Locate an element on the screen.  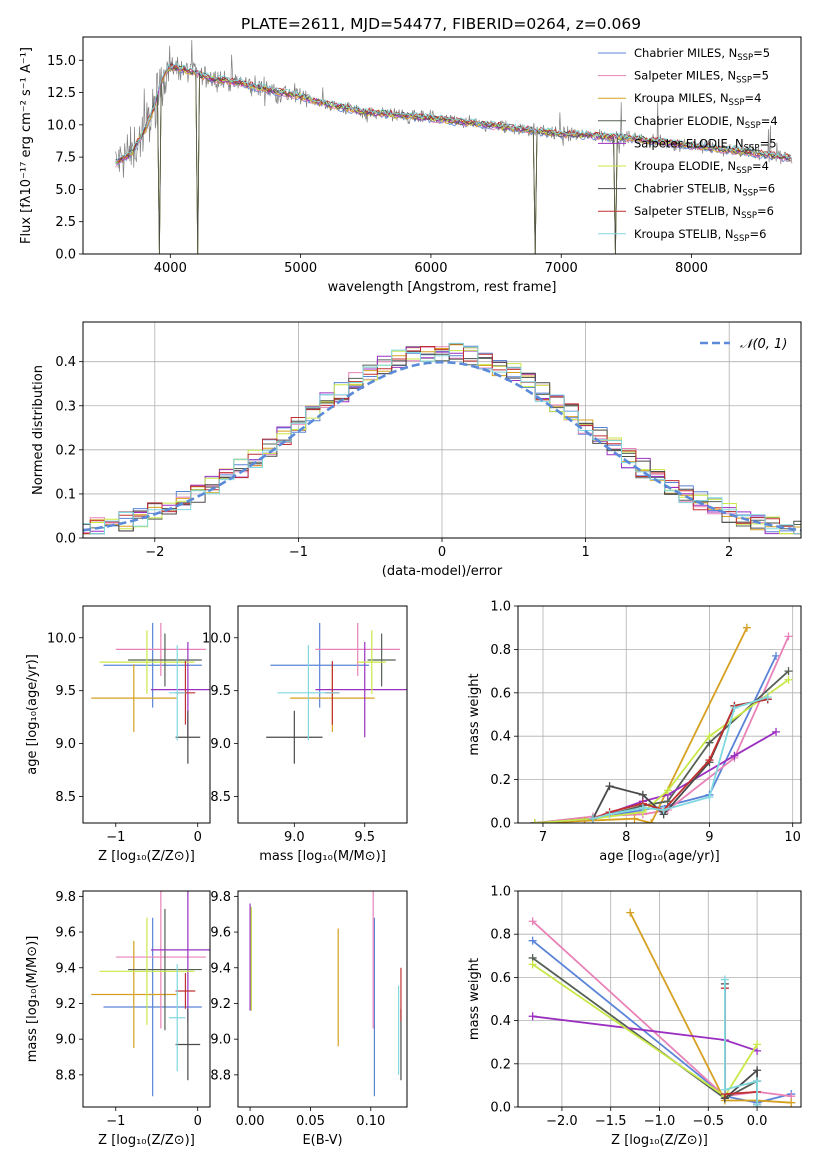
age-vs-mass-xlabel: mass [log₁₀(M/M⊙)] is located at coordinates (322, 856).